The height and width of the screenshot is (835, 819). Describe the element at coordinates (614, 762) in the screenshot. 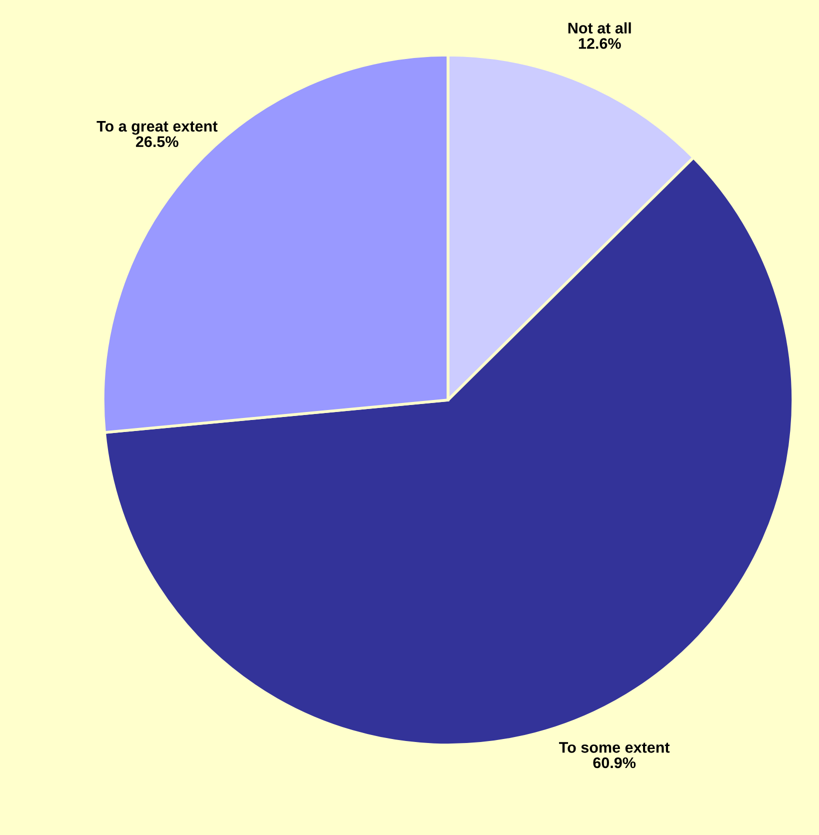

I see `data-label: 60.9%` at that location.